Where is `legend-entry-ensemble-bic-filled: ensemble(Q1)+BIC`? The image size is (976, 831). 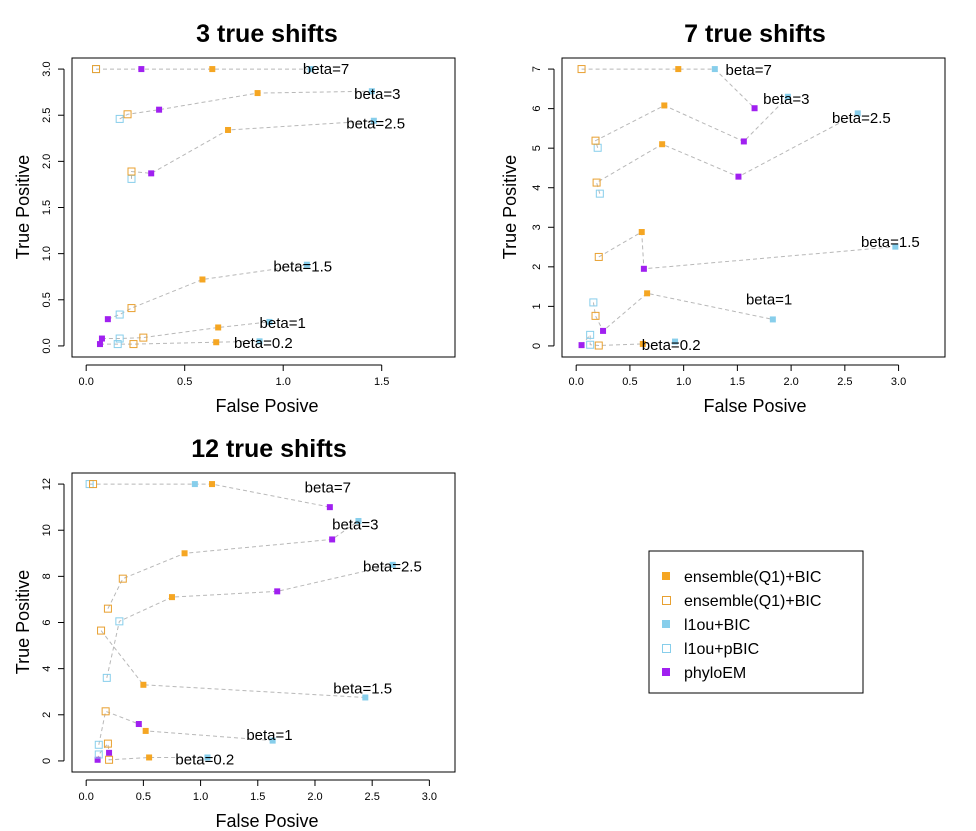 legend-entry-ensemble-bic-filled: ensemble(Q1)+BIC is located at coordinates (741, 577).